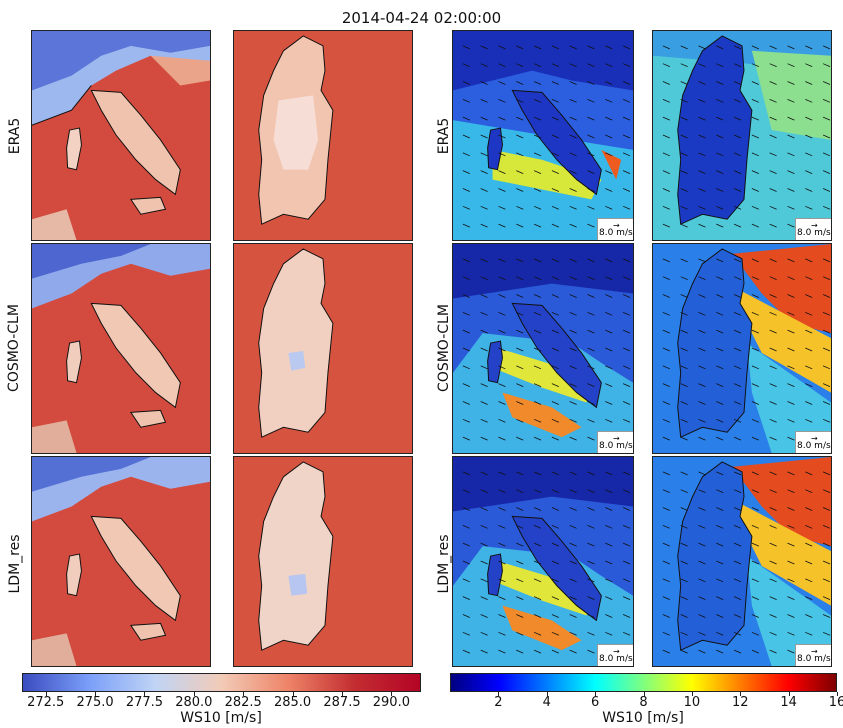 The image size is (843, 728). Describe the element at coordinates (96, 694) in the screenshot. I see `colorbar-left-tickmark` at that location.